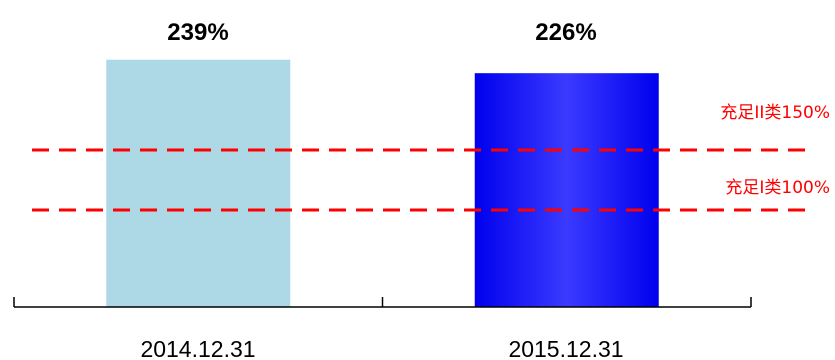  Describe the element at coordinates (565, 348) in the screenshot. I see `x-tick-label-2015: 2015.12.31` at that location.